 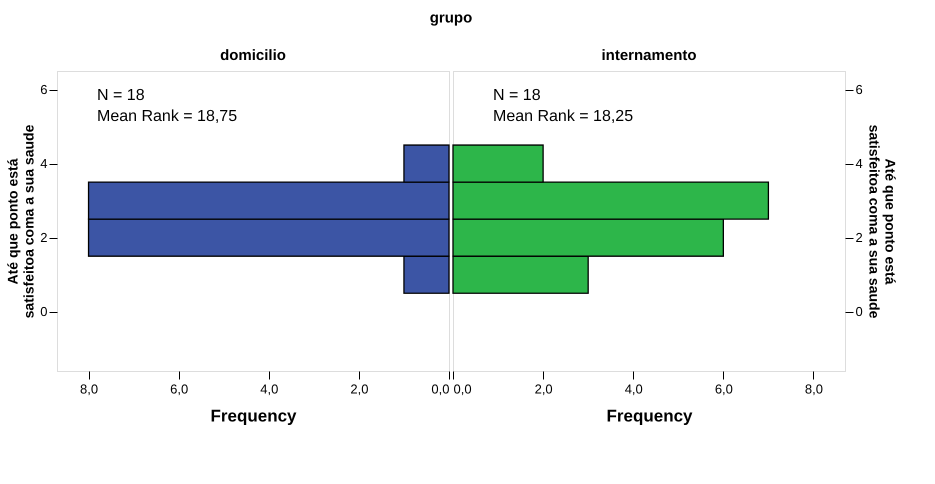 I want to click on chart-title: internamento, so click(x=649, y=55).